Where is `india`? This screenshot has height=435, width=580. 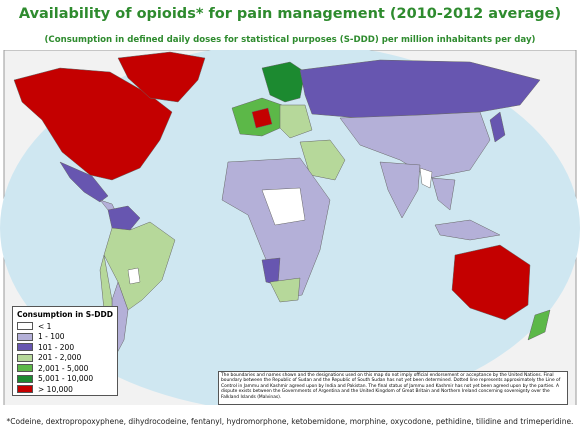 india is located at coordinates (400, 190).